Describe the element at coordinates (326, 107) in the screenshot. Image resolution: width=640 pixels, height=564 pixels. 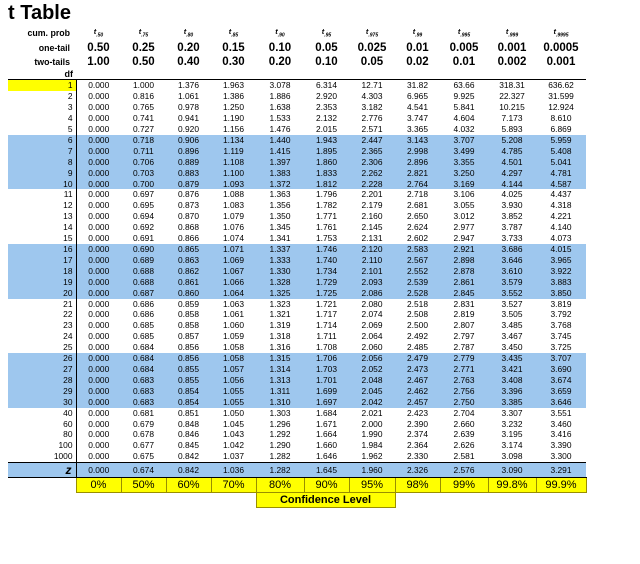
I see `critical-value: 2.353` at that location.